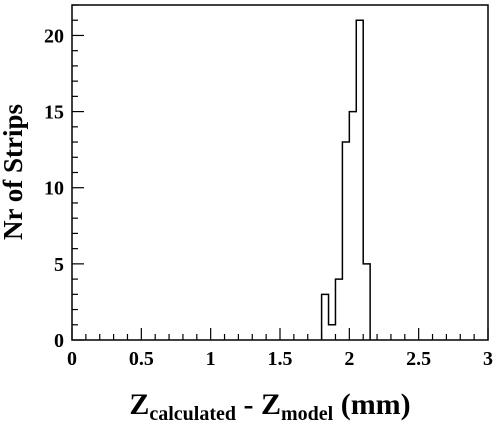 This screenshot has width=498, height=425. Describe the element at coordinates (269, 406) in the screenshot. I see `x-axis-title: Zcalculated - Zmodel (mm)` at that location.